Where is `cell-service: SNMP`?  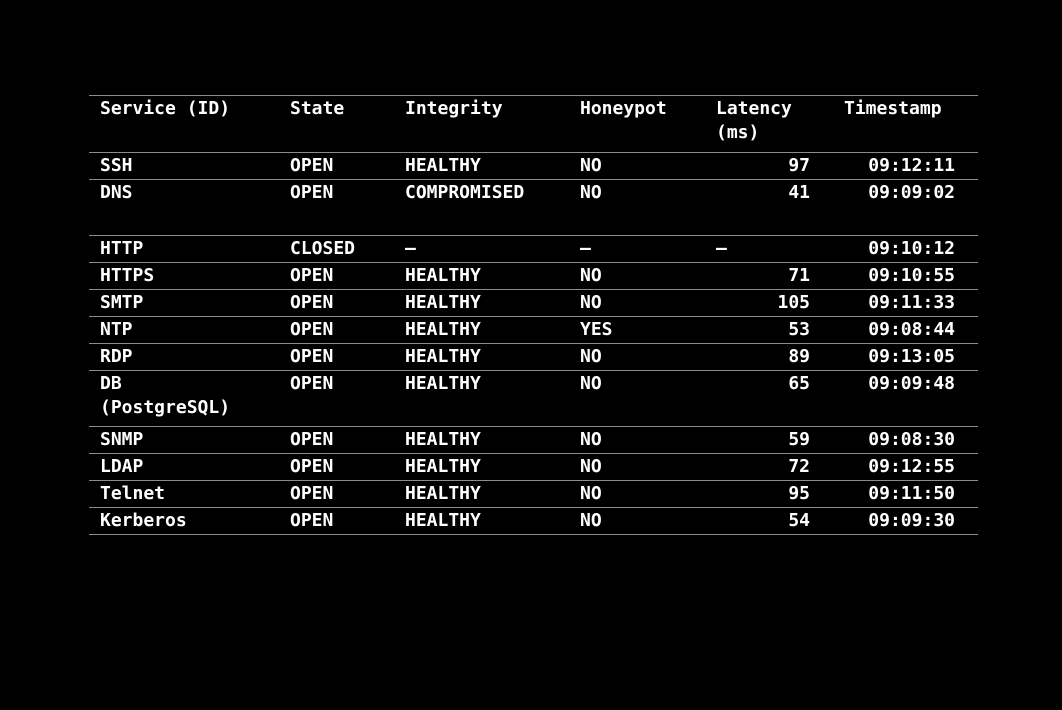 cell-service: SNMP is located at coordinates (122, 439).